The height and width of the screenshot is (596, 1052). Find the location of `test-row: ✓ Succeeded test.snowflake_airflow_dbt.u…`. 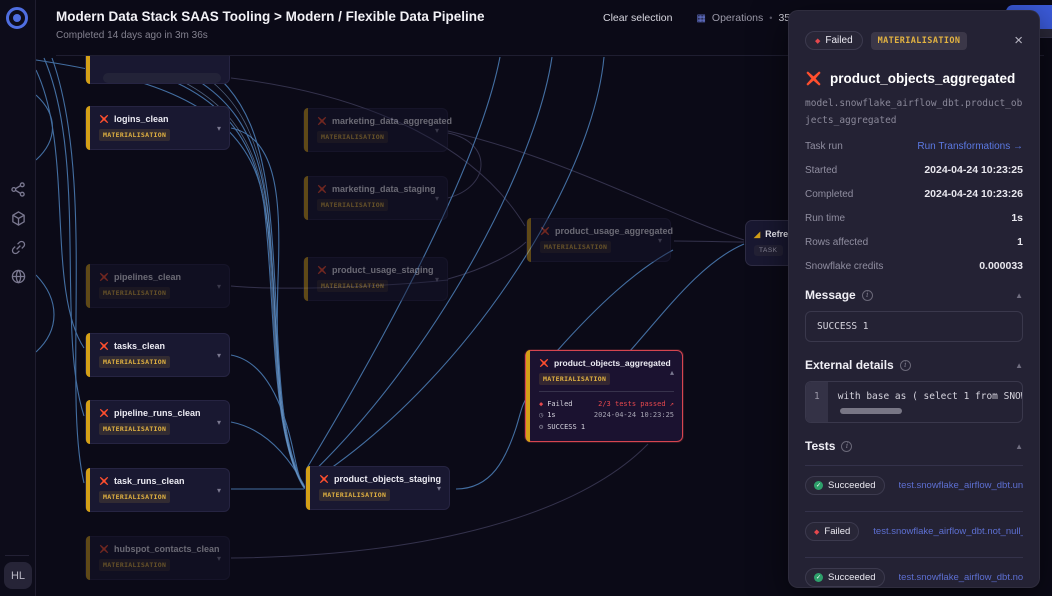

test-row: ✓ Succeeded test.snowflake_airflow_dbt.u… is located at coordinates (914, 485).